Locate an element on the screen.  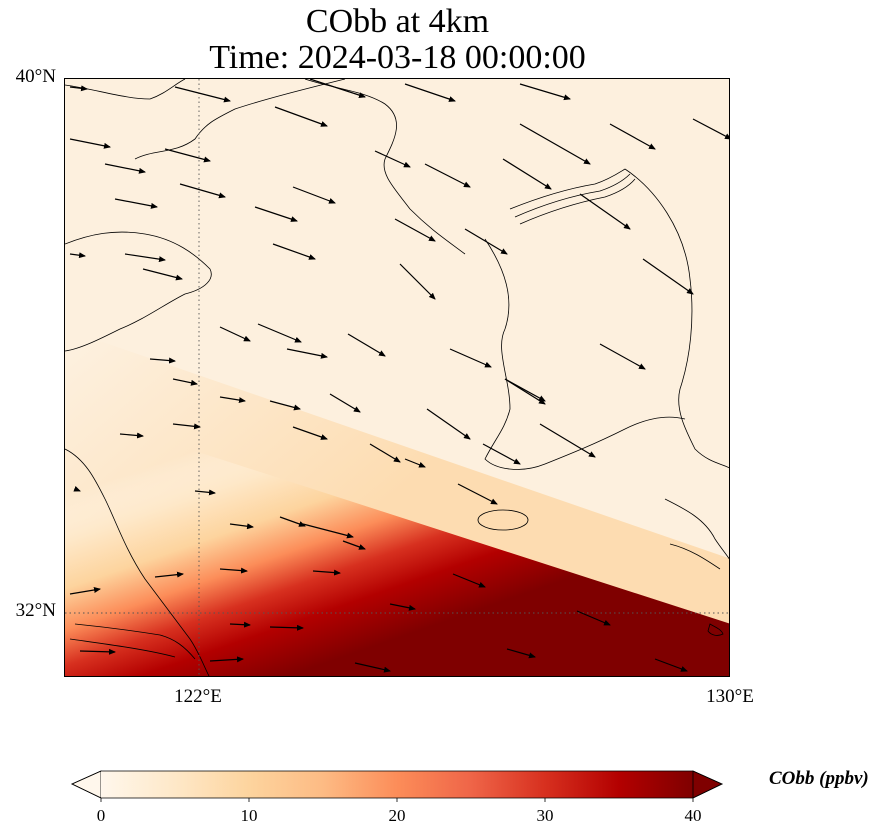
colorbar-tick-30: 30 is located at coordinates (545, 815).